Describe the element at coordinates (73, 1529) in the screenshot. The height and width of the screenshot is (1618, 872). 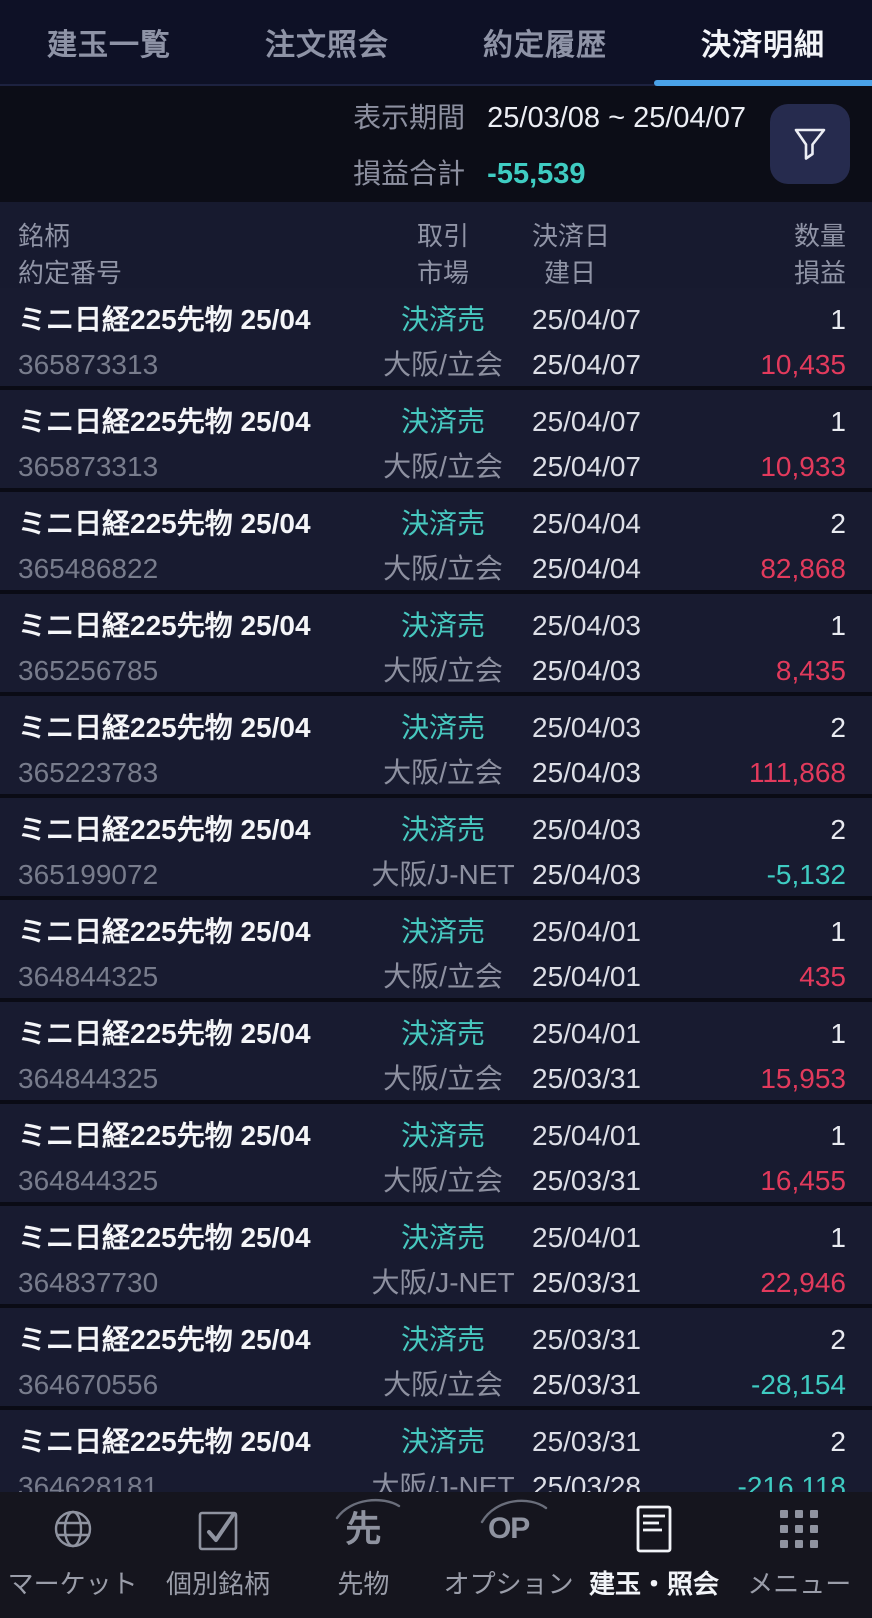
I see `globe-icon` at that location.